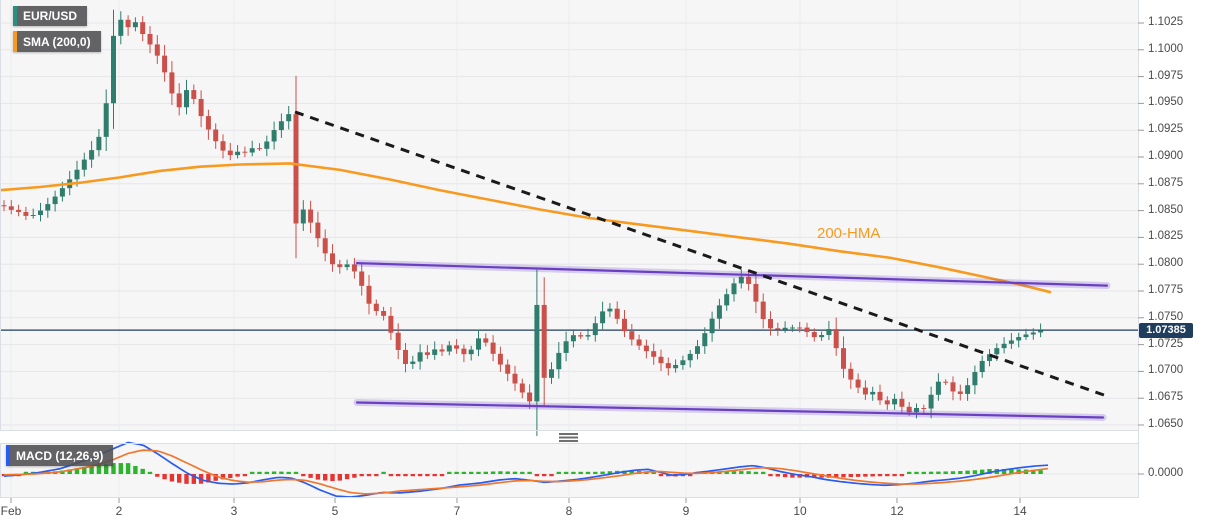 The height and width of the screenshot is (526, 1207). I want to click on sma-indicator-badge: SMA (200,0), so click(57, 41).